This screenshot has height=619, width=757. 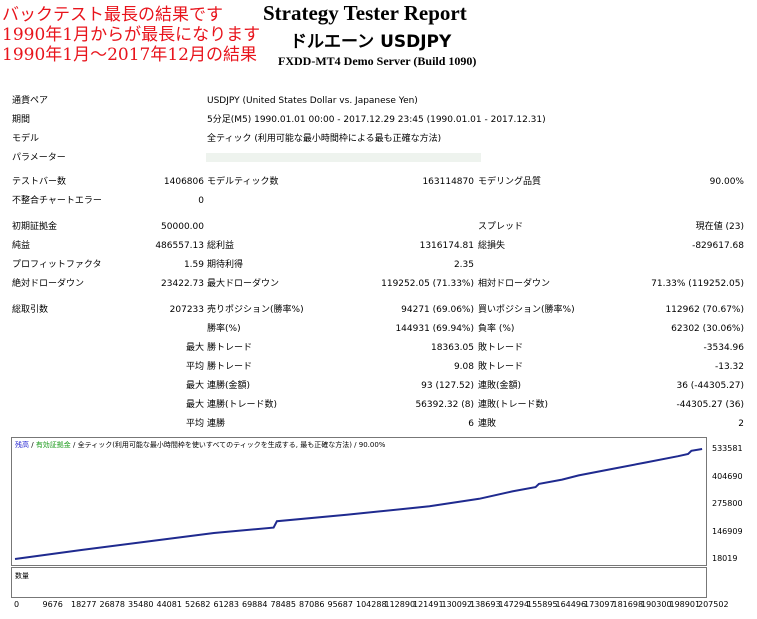 I want to click on params-value, so click(x=343, y=157).